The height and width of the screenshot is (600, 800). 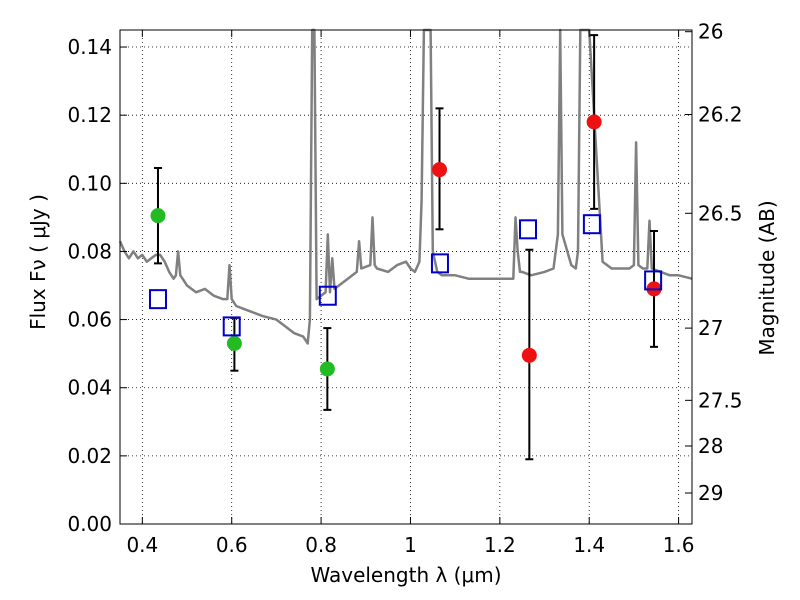 What do you see at coordinates (89, 183) in the screenshot?
I see `y-tick-label: 0.10` at bounding box center [89, 183].